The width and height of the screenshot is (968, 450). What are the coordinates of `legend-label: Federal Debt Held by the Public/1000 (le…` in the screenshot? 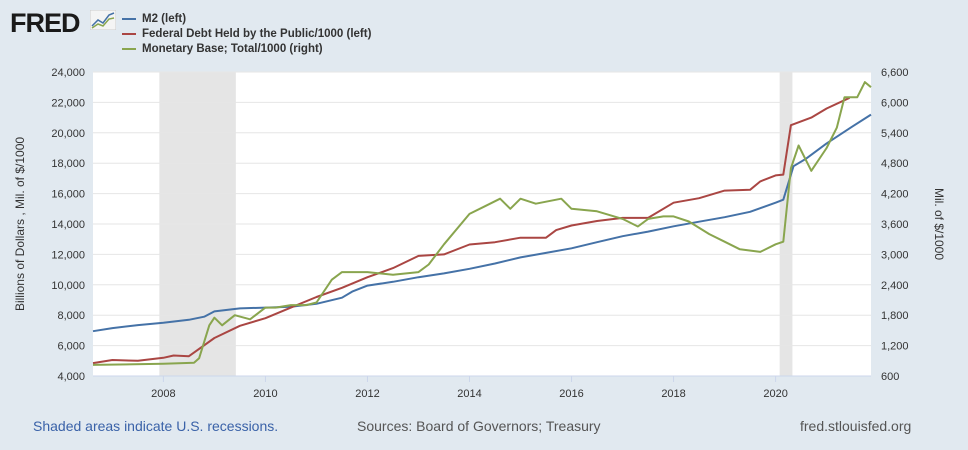 It's located at (257, 34).